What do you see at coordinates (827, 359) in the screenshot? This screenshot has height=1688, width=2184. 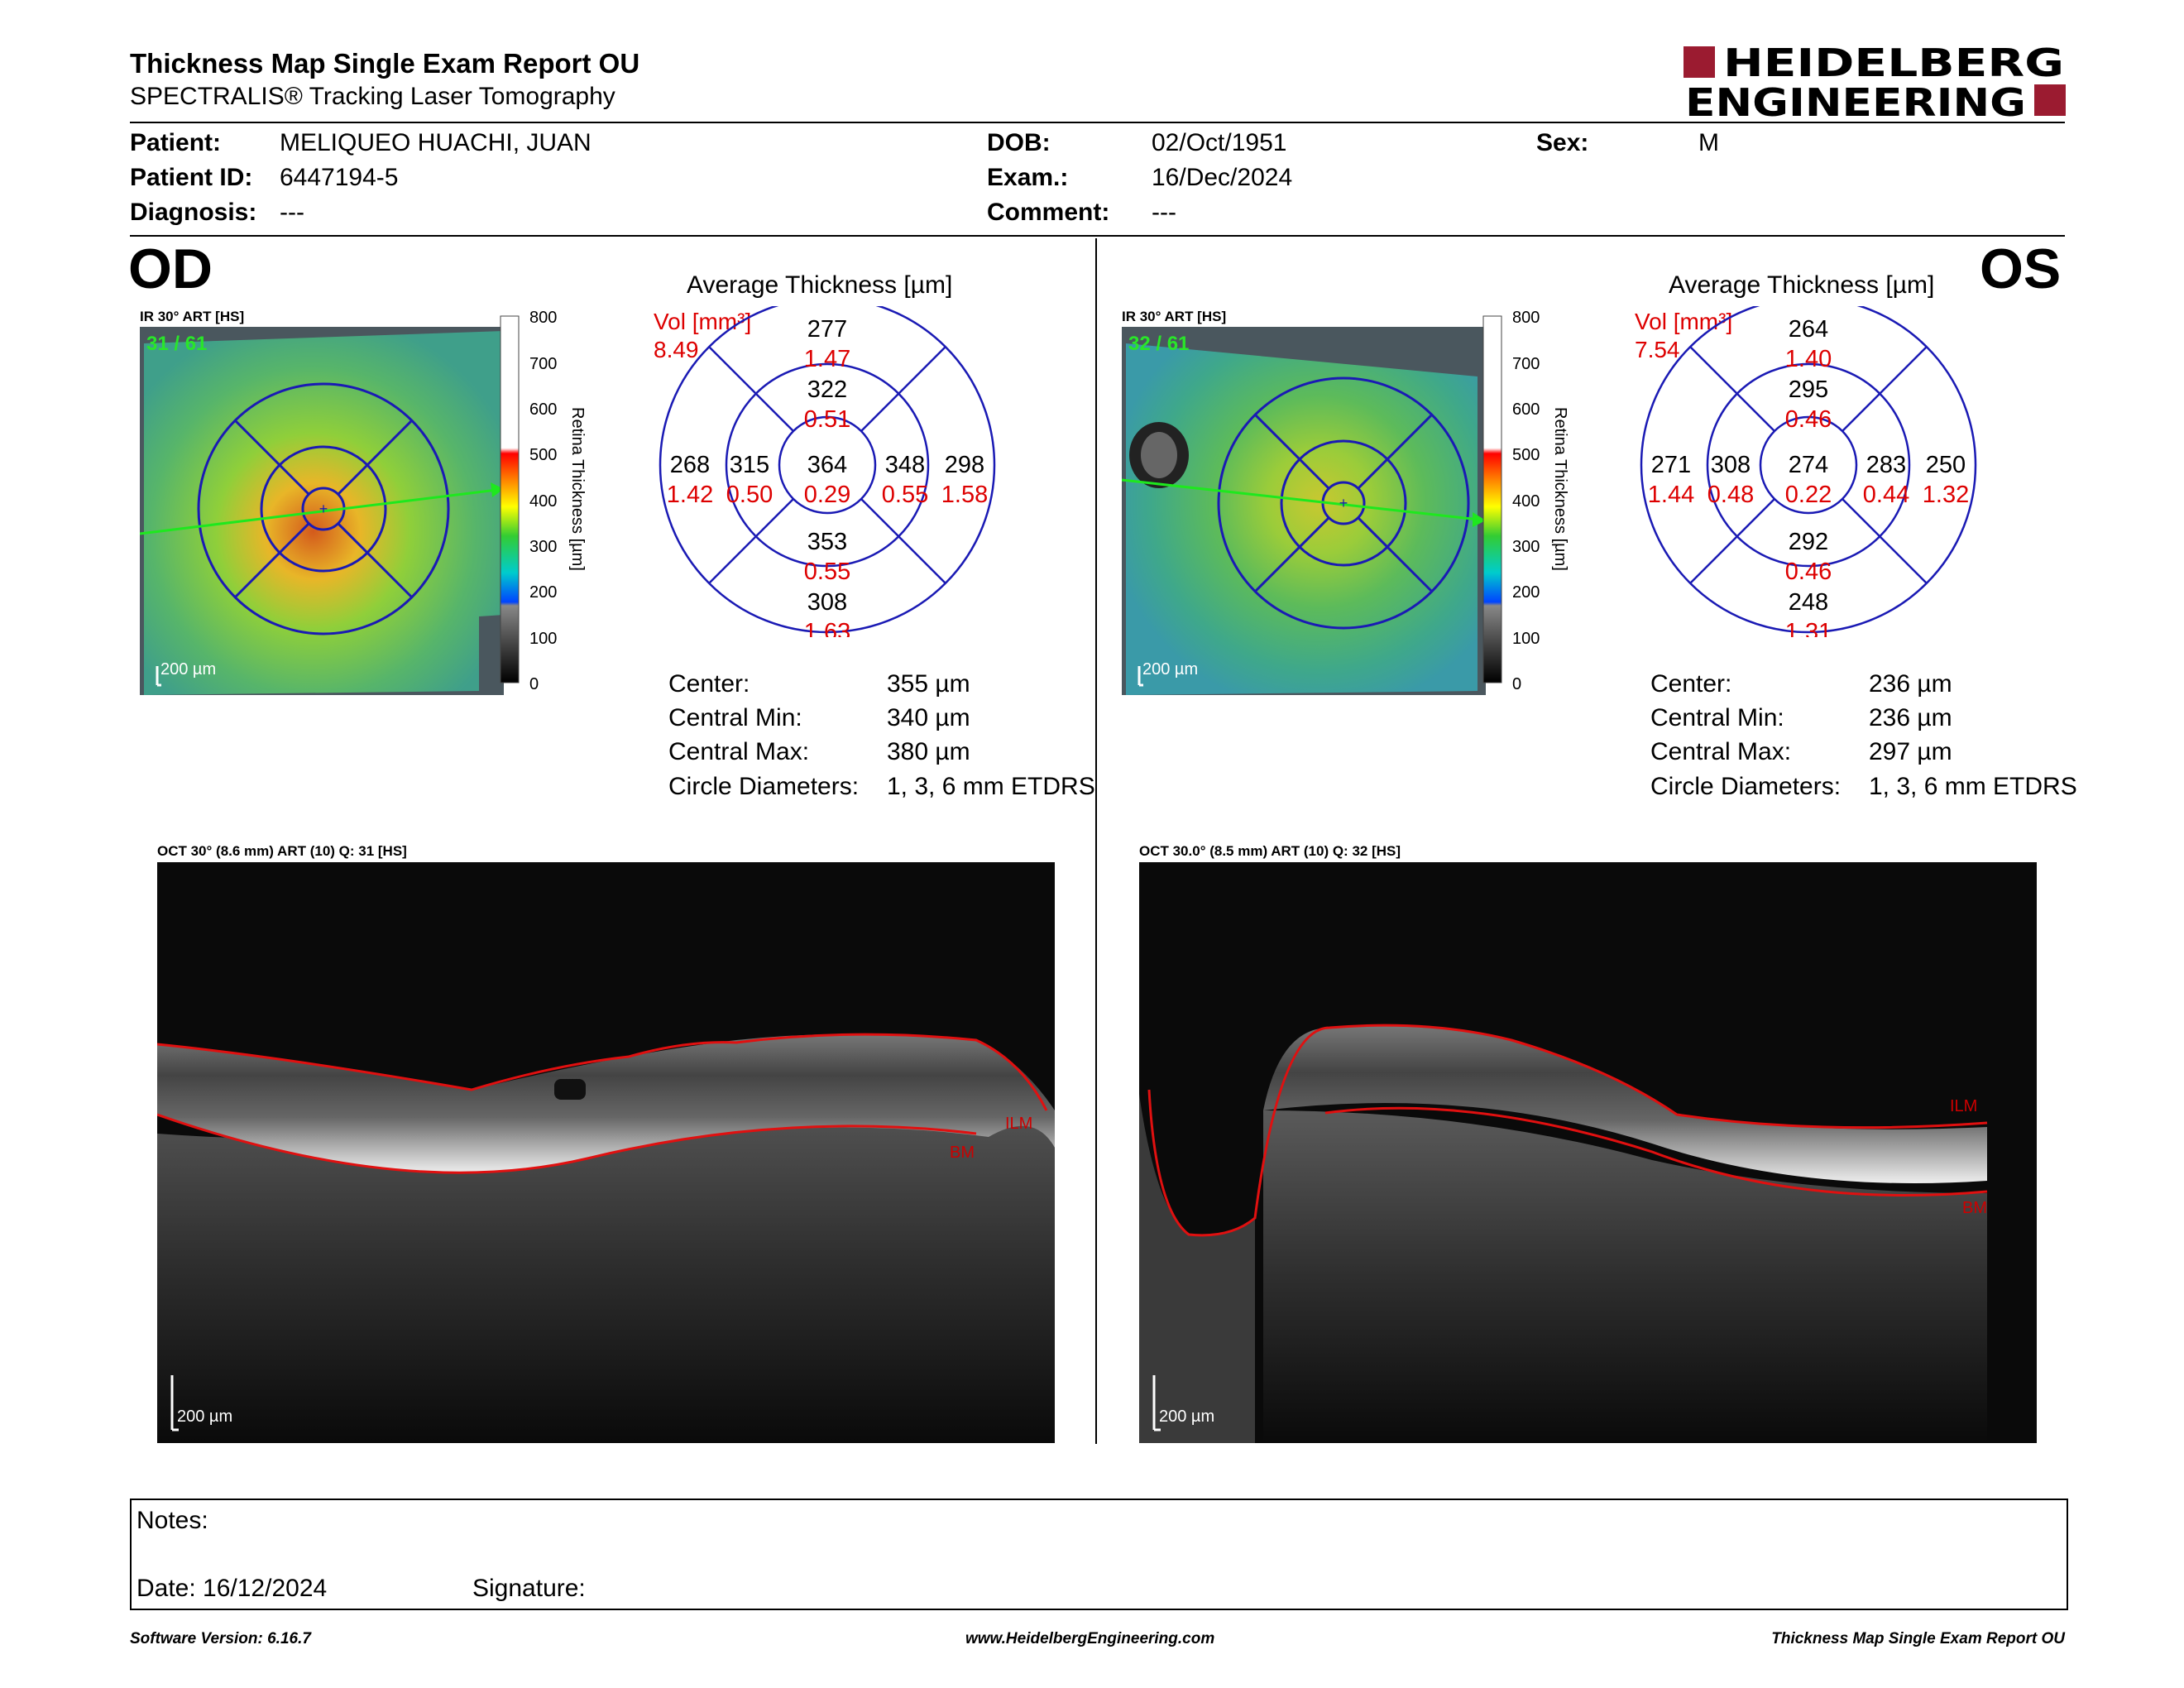 I see `od-outer-sup-volume: 1.47` at bounding box center [827, 359].